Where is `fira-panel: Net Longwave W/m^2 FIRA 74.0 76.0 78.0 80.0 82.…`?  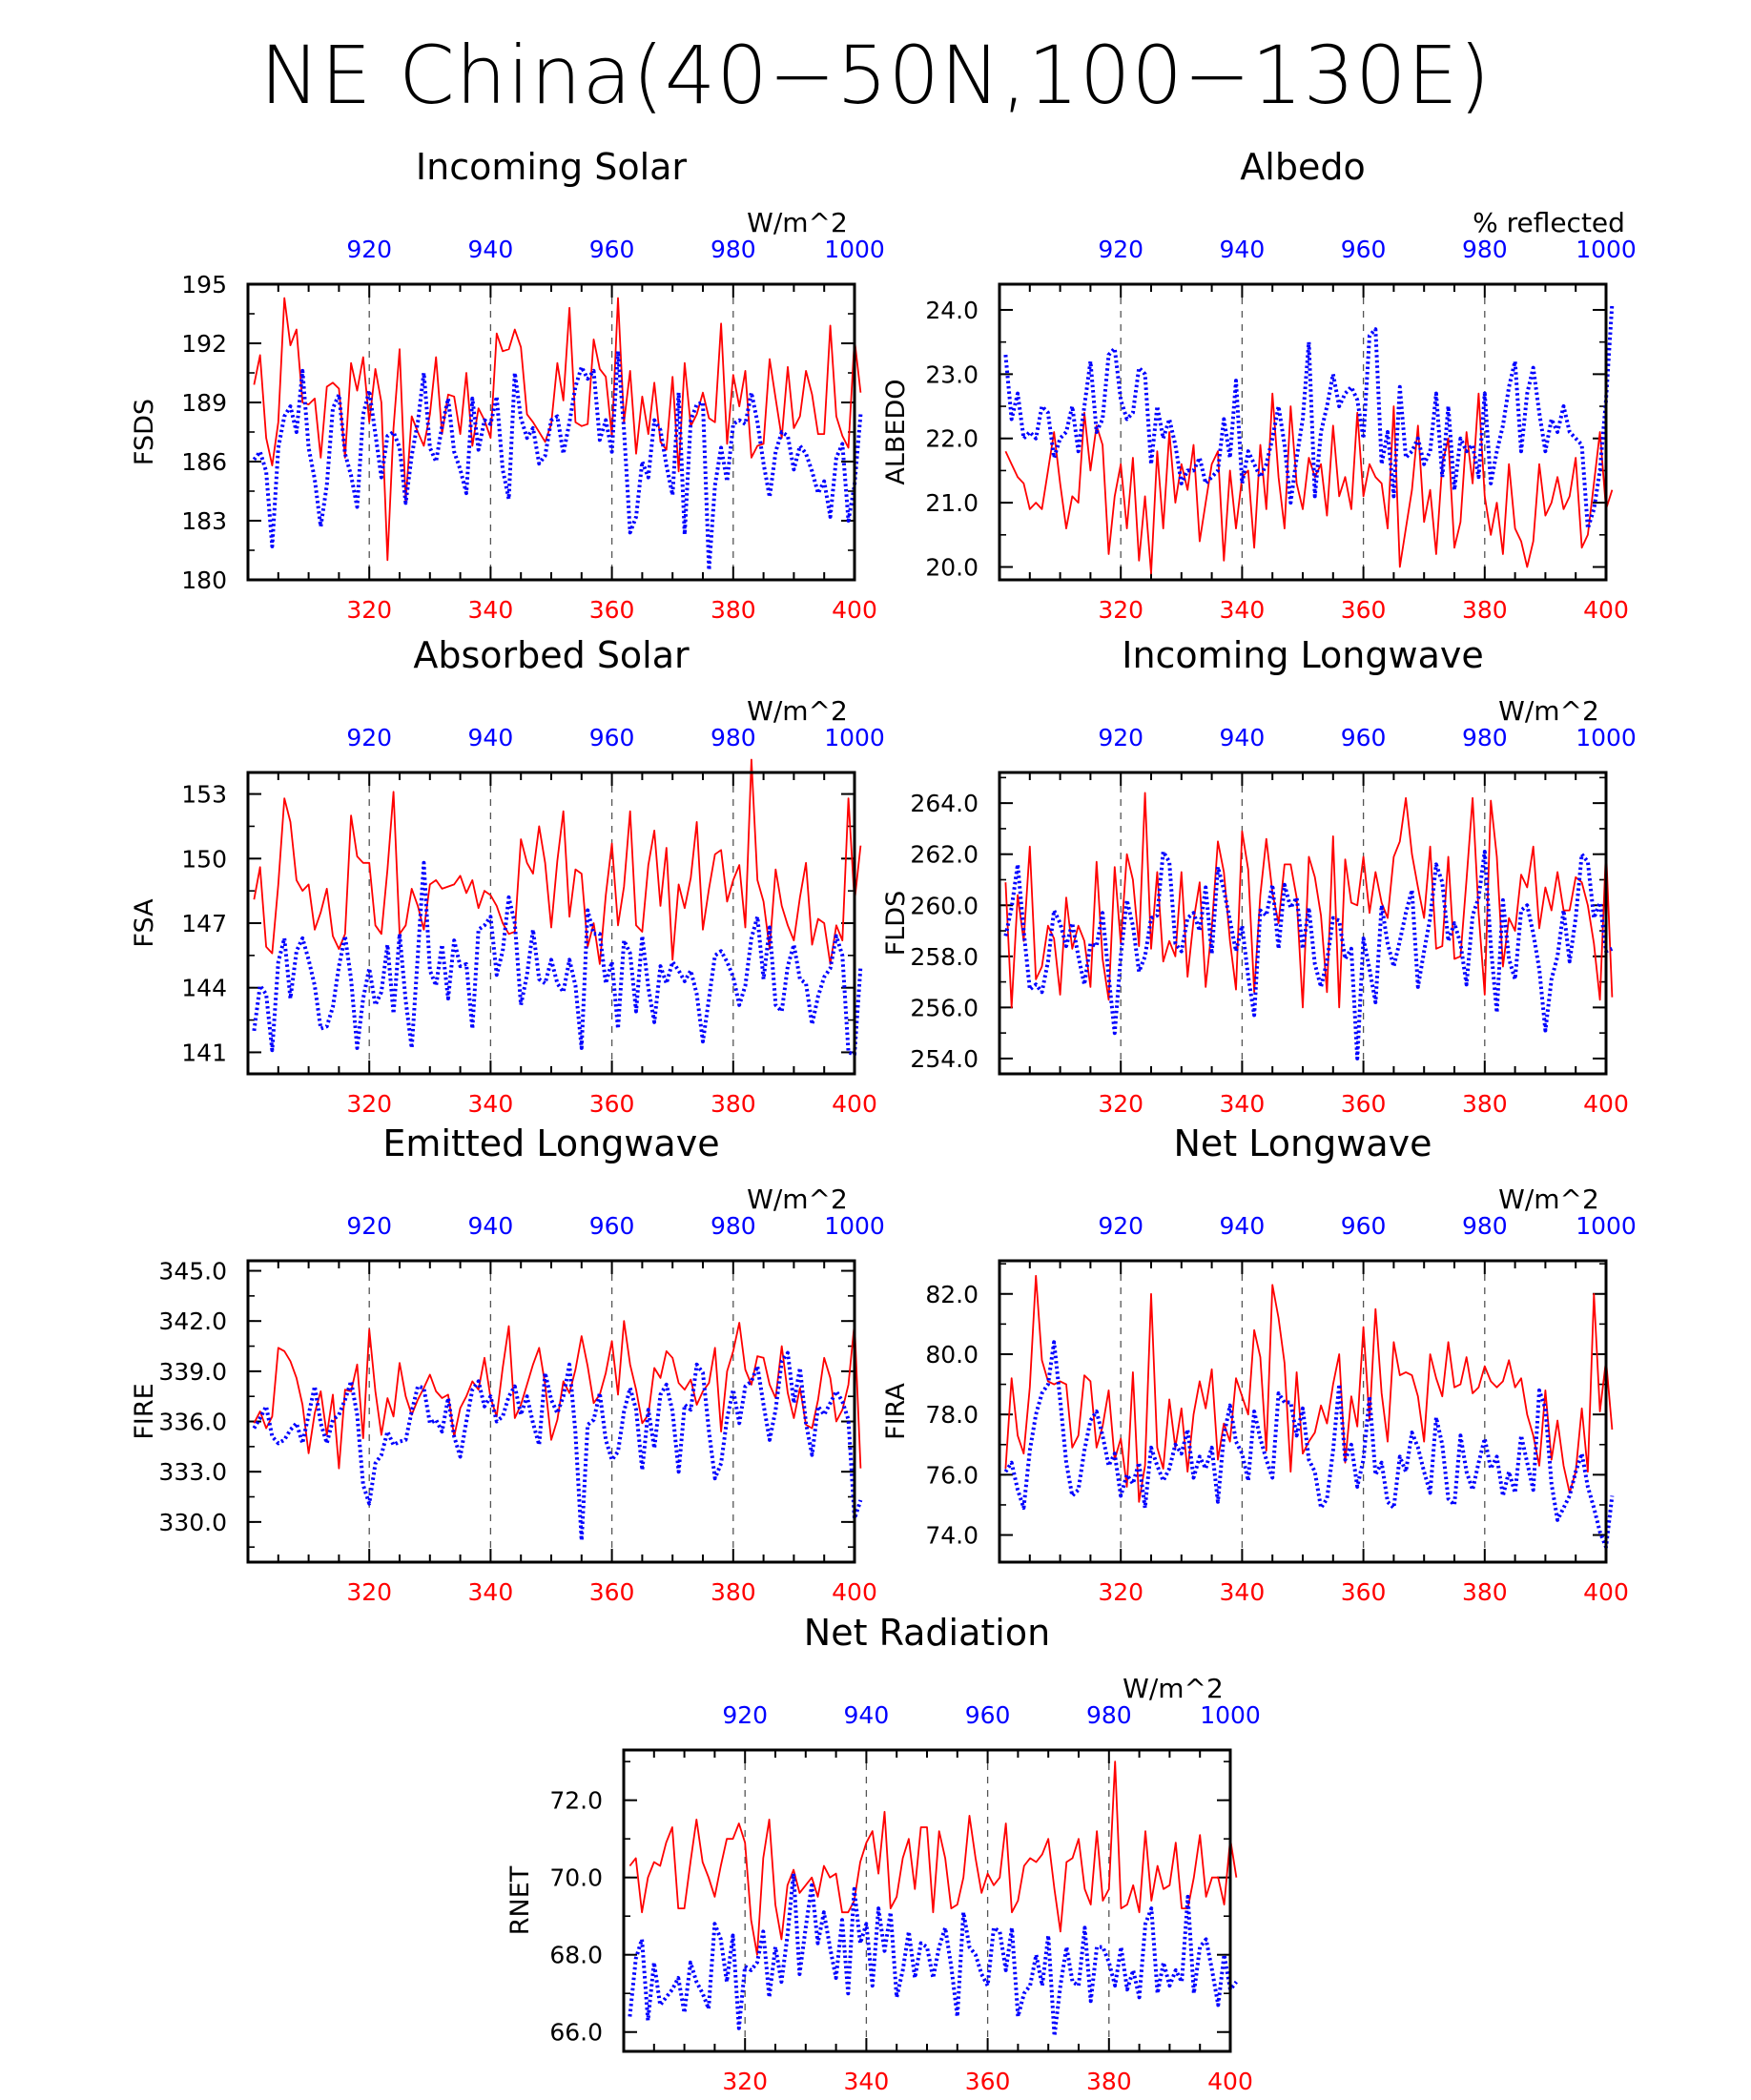
fira-panel: Net Longwave W/m^2 FIRA 74.0 76.0 78.0 80.0 82.… is located at coordinates (1259, 1364).